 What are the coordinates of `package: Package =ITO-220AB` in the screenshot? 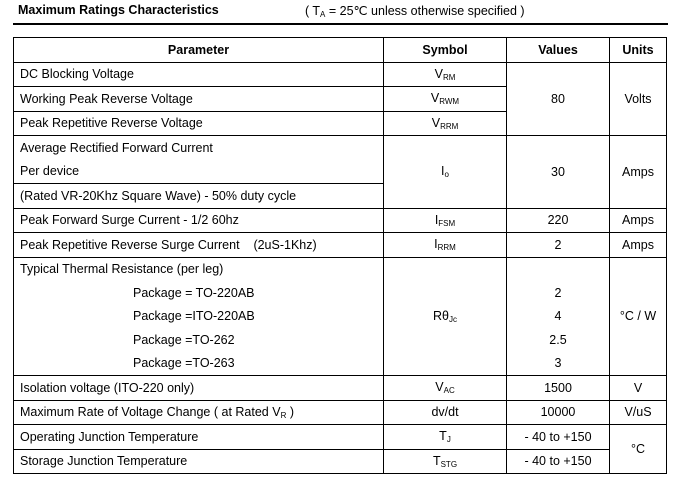 It's located at (198, 316).